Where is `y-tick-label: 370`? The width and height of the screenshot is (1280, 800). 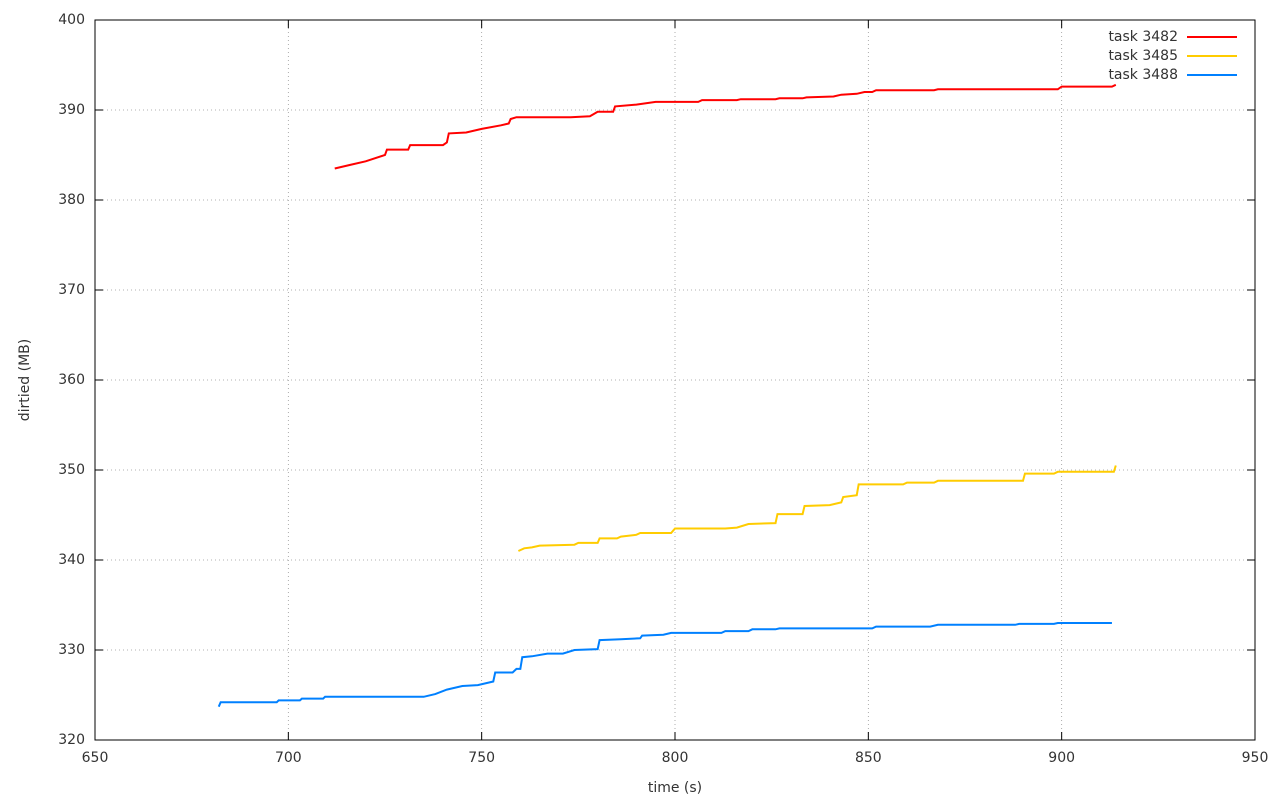
y-tick-label: 370 is located at coordinates (71, 290).